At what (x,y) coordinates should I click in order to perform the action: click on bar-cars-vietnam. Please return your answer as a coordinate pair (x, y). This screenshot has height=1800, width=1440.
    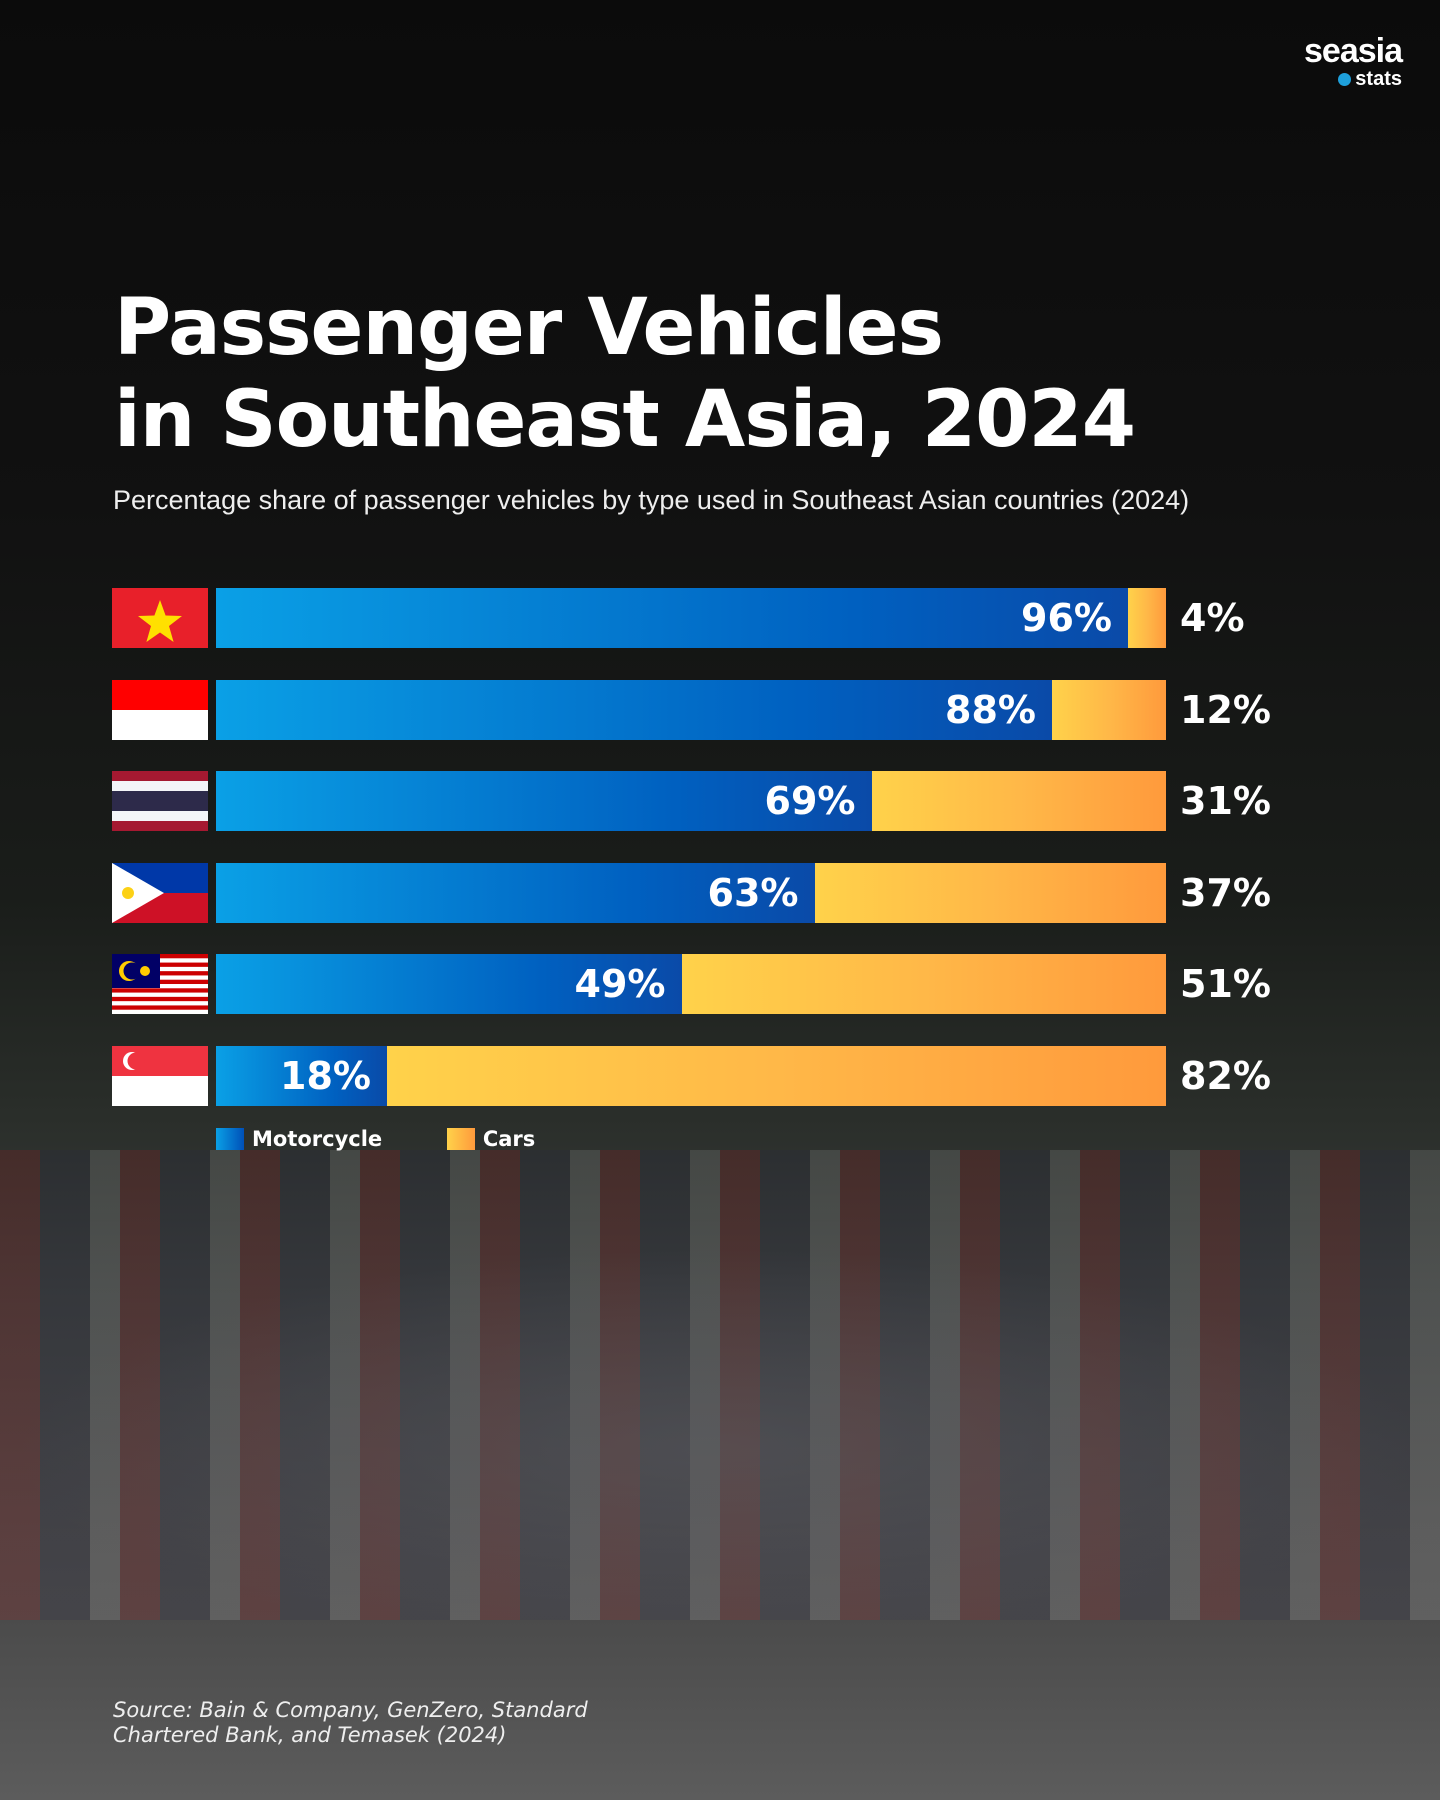
    Looking at the image, I should click on (1147, 618).